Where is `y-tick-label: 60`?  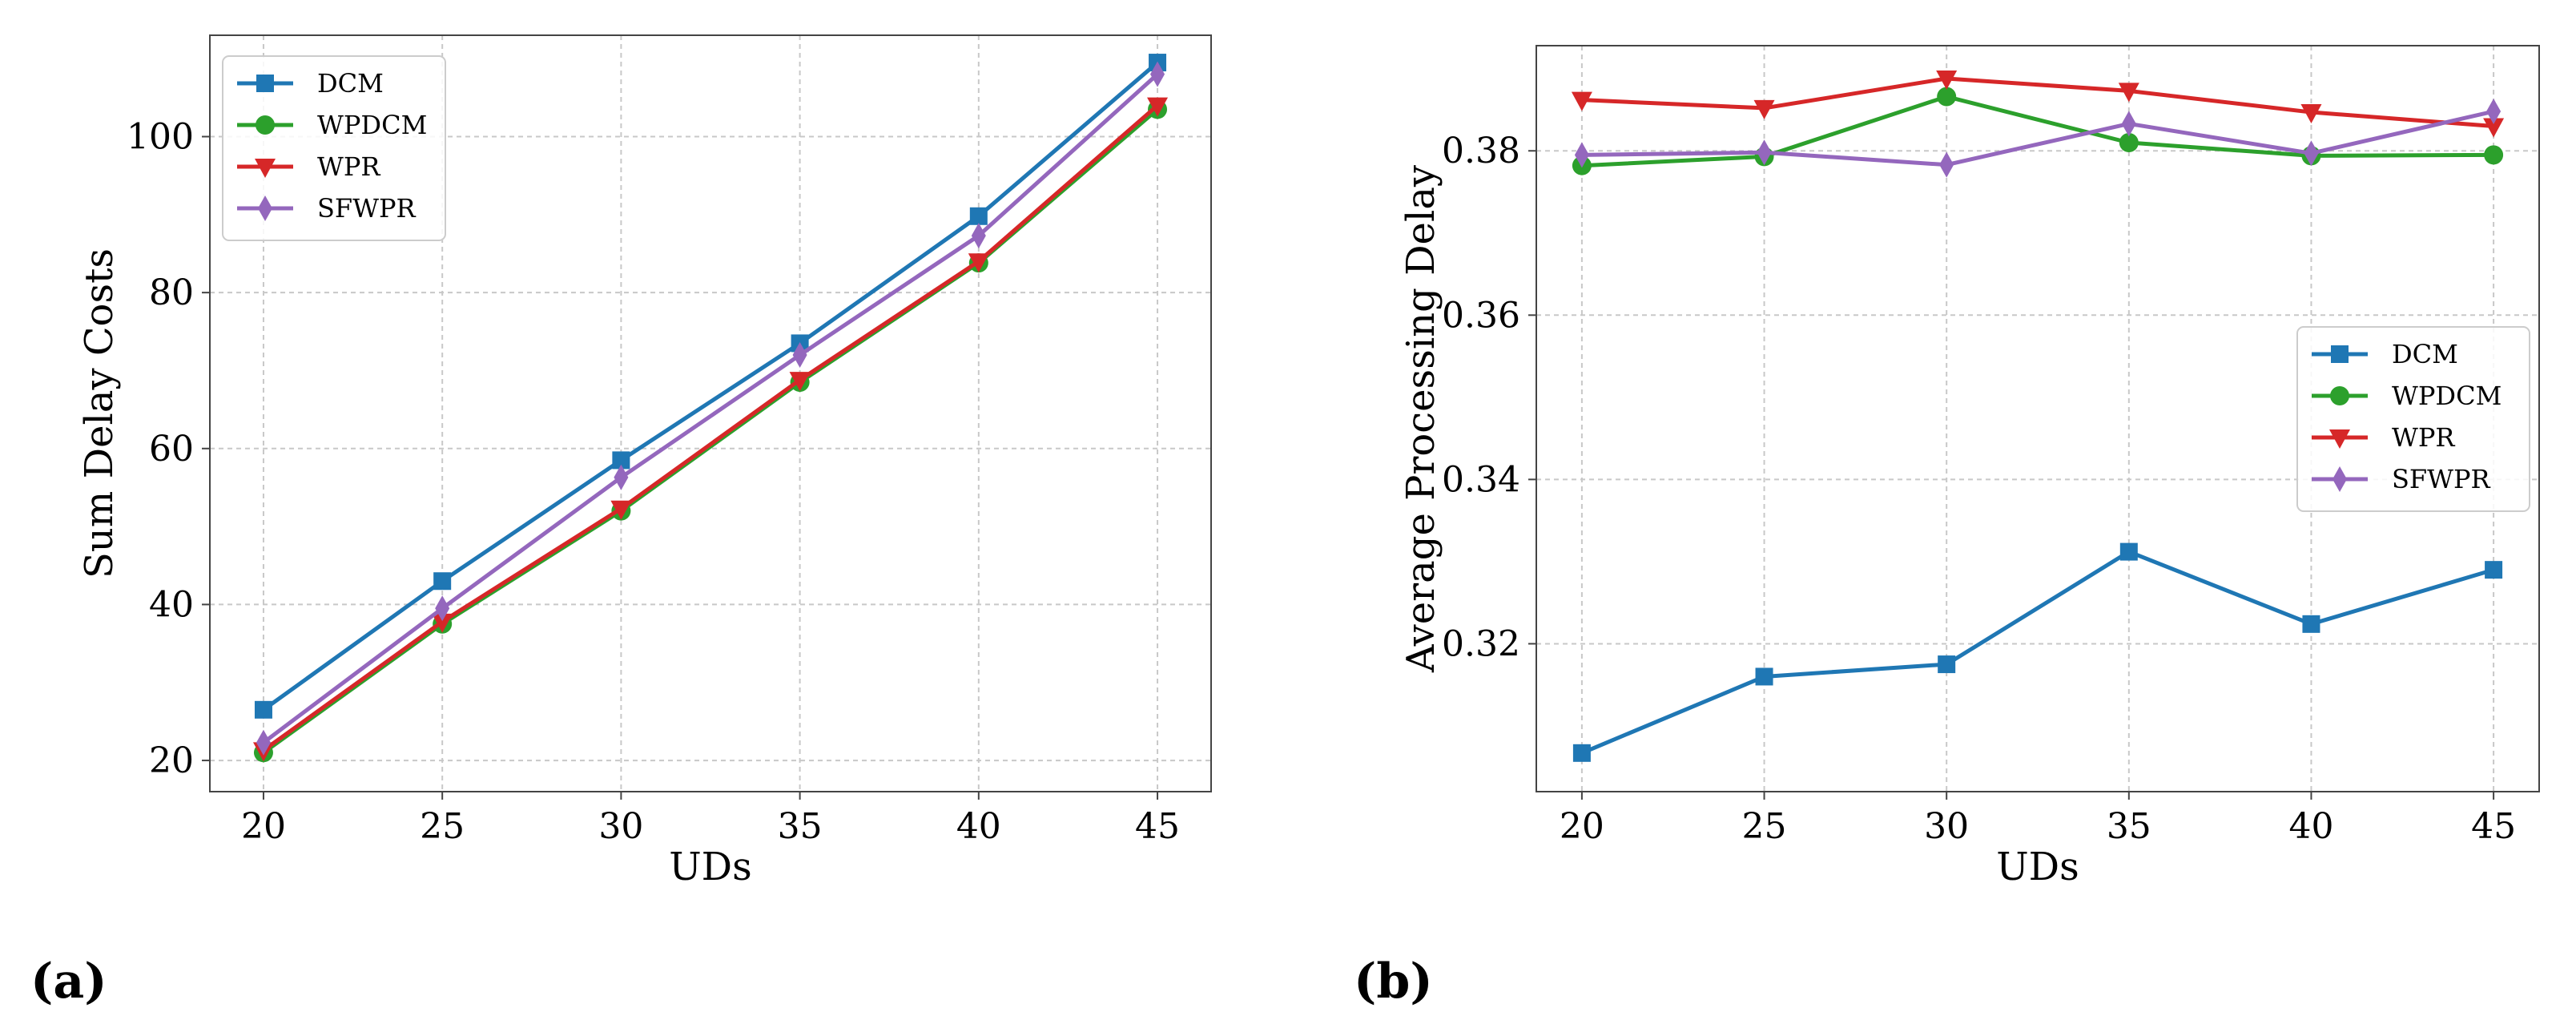 y-tick-label: 60 is located at coordinates (171, 449).